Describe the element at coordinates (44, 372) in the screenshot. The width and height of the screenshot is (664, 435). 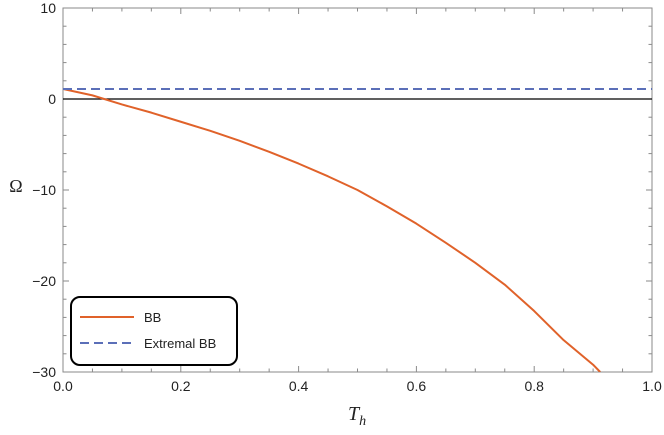
I see `y-tick-label: −30` at that location.